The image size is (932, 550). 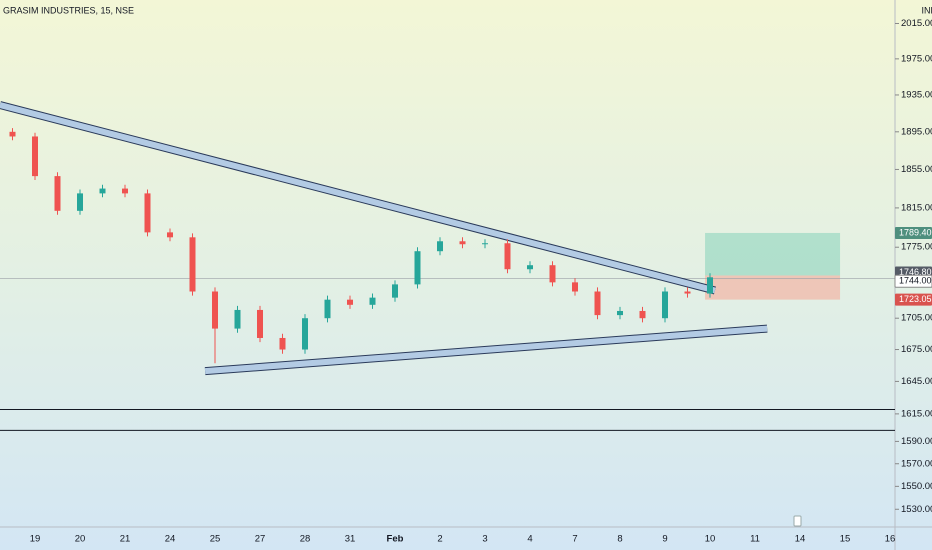 I want to click on x-tick-label: 14, so click(x=800, y=539).